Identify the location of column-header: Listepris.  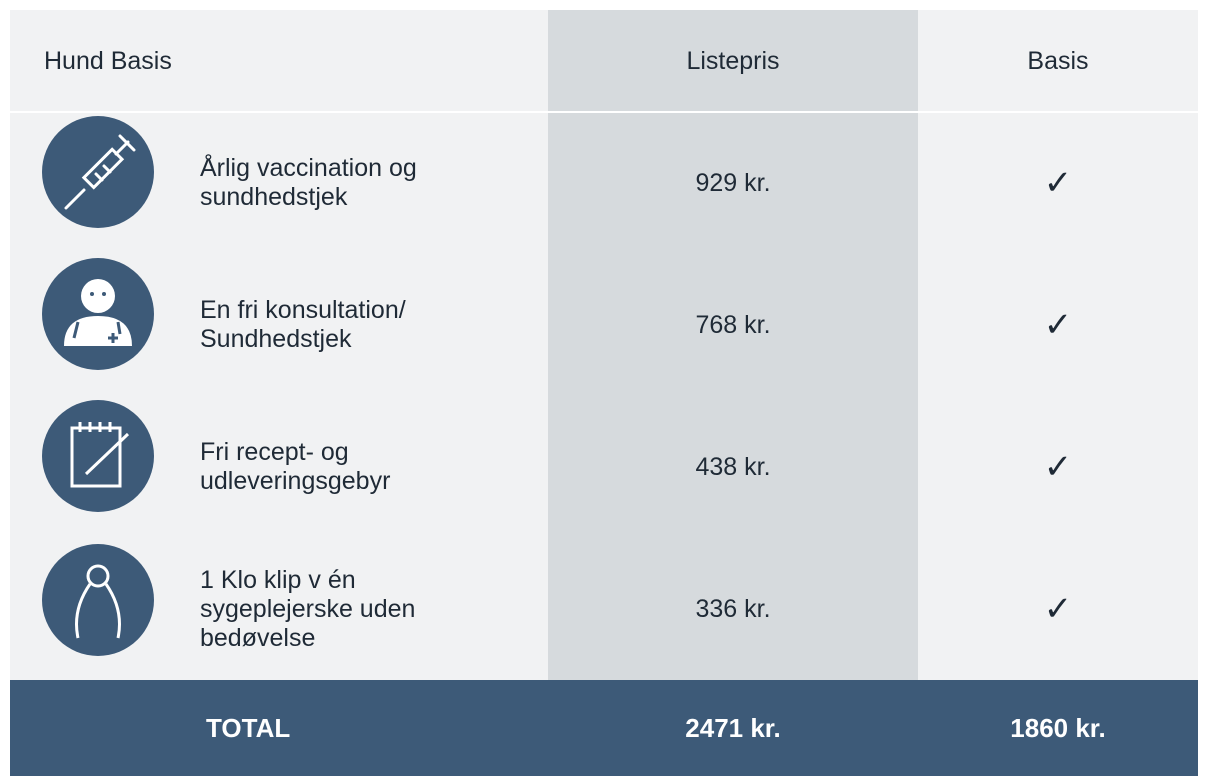
(733, 60).